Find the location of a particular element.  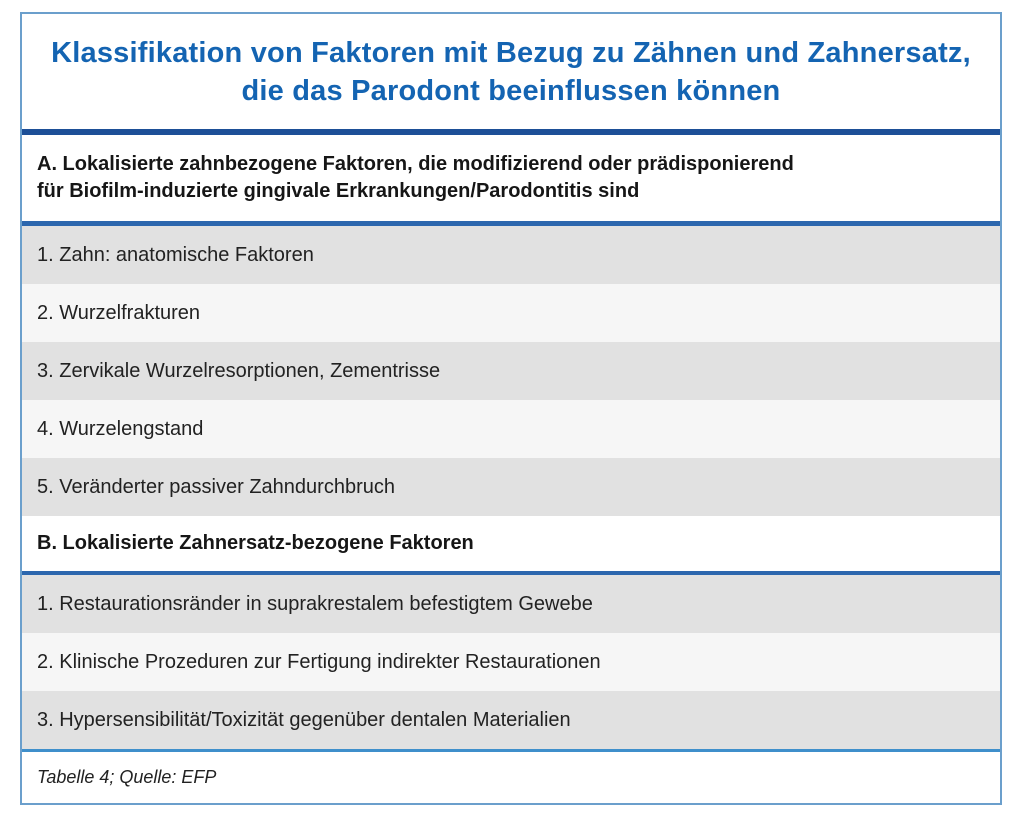

table-title-line2: die das Parodont beeinflussen können is located at coordinates (511, 90).